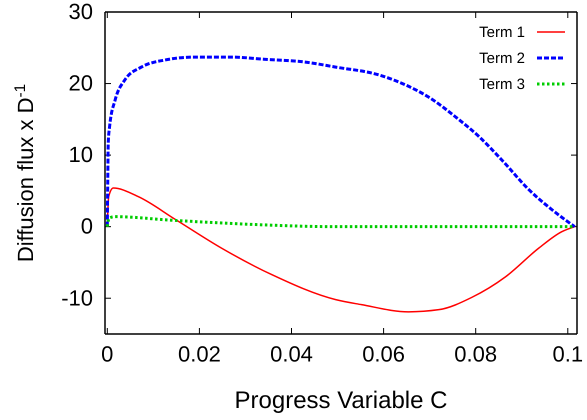  I want to click on legend-label: Term 2, so click(502, 58).